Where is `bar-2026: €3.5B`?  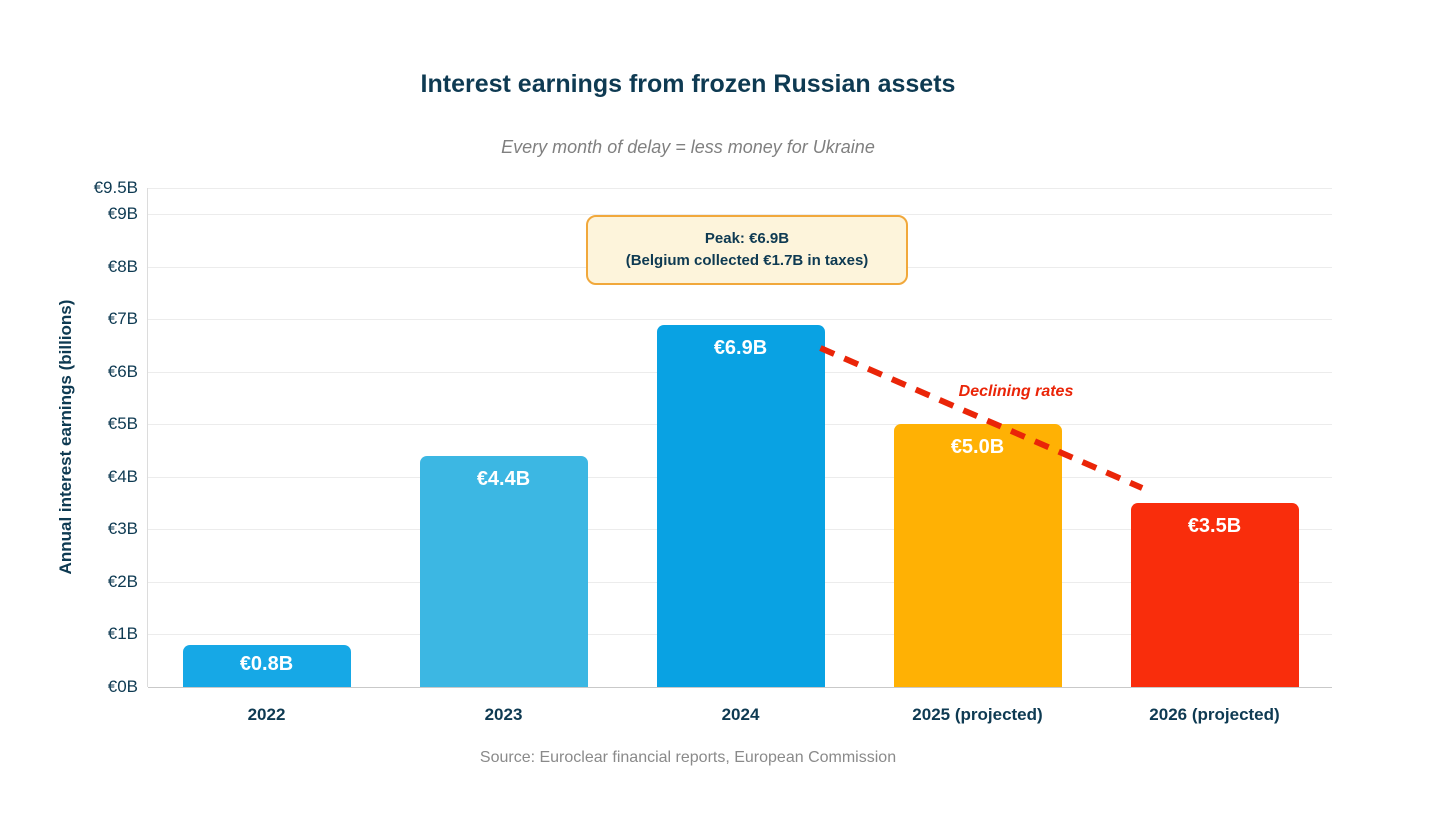
bar-2026: €3.5B is located at coordinates (1214, 595).